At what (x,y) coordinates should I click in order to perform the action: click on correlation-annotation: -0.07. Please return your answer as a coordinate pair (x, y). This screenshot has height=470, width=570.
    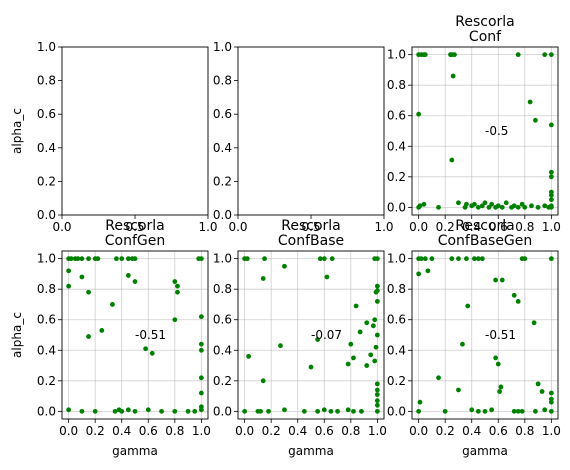
    Looking at the image, I should click on (326, 335).